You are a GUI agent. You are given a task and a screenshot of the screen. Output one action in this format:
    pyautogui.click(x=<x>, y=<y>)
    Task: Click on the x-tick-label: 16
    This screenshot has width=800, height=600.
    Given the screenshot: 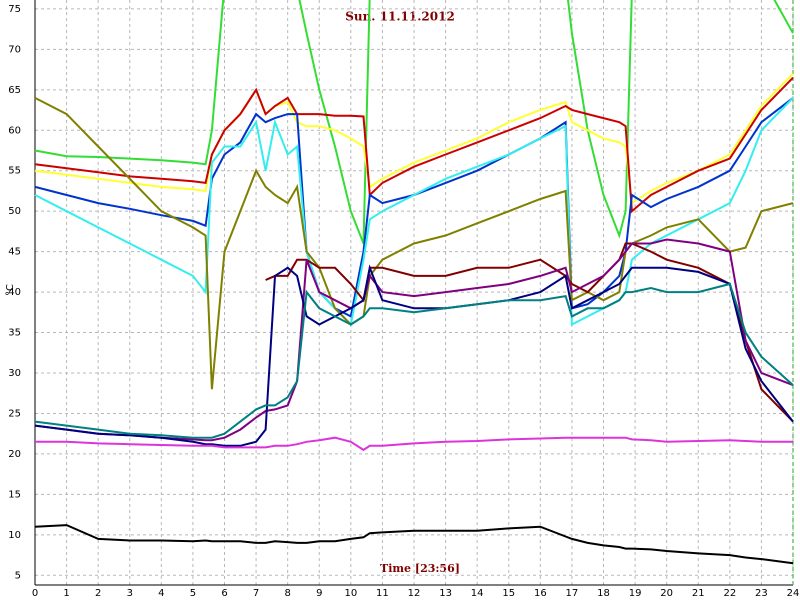 What is the action you would take?
    pyautogui.click(x=540, y=593)
    